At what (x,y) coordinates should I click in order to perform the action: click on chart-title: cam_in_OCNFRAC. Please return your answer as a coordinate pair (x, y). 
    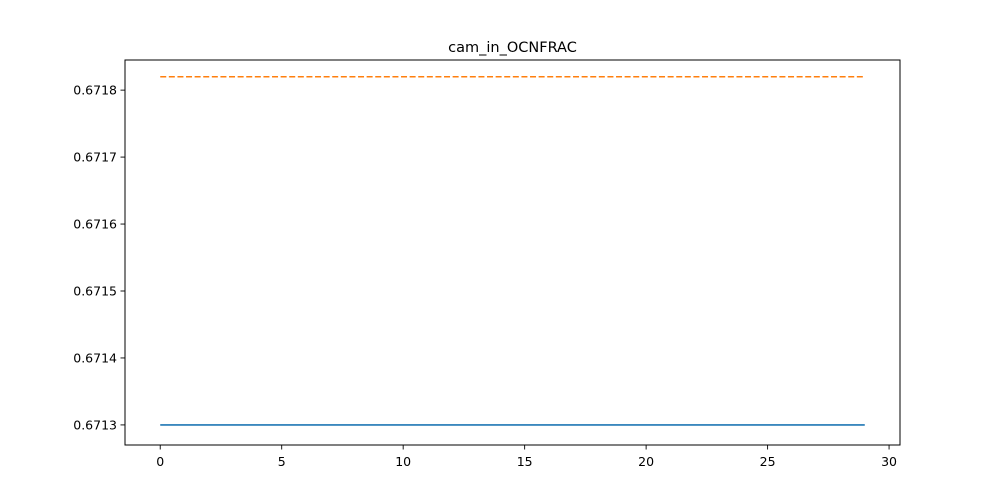
    Looking at the image, I should click on (512, 48).